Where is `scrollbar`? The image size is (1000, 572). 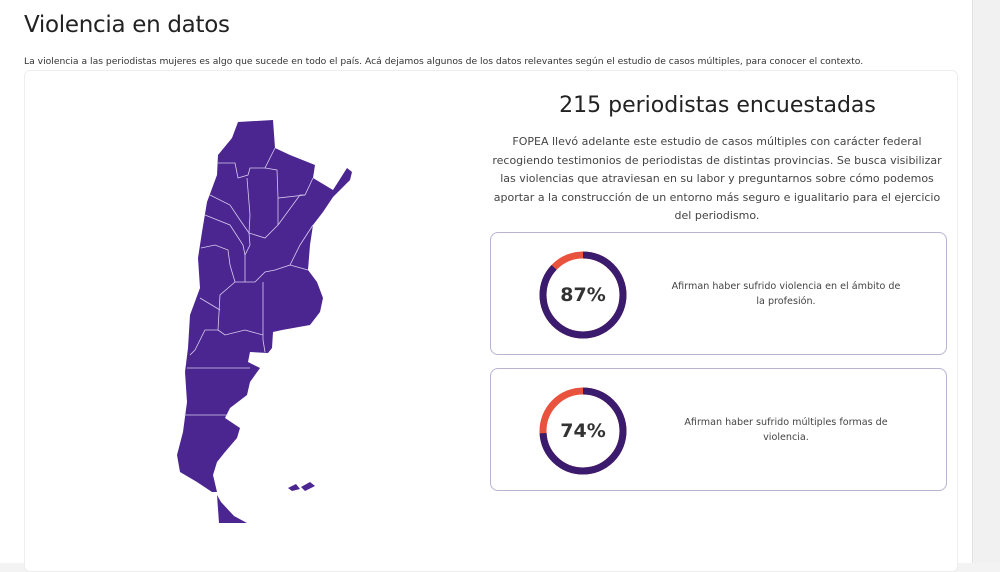 scrollbar is located at coordinates (986, 281).